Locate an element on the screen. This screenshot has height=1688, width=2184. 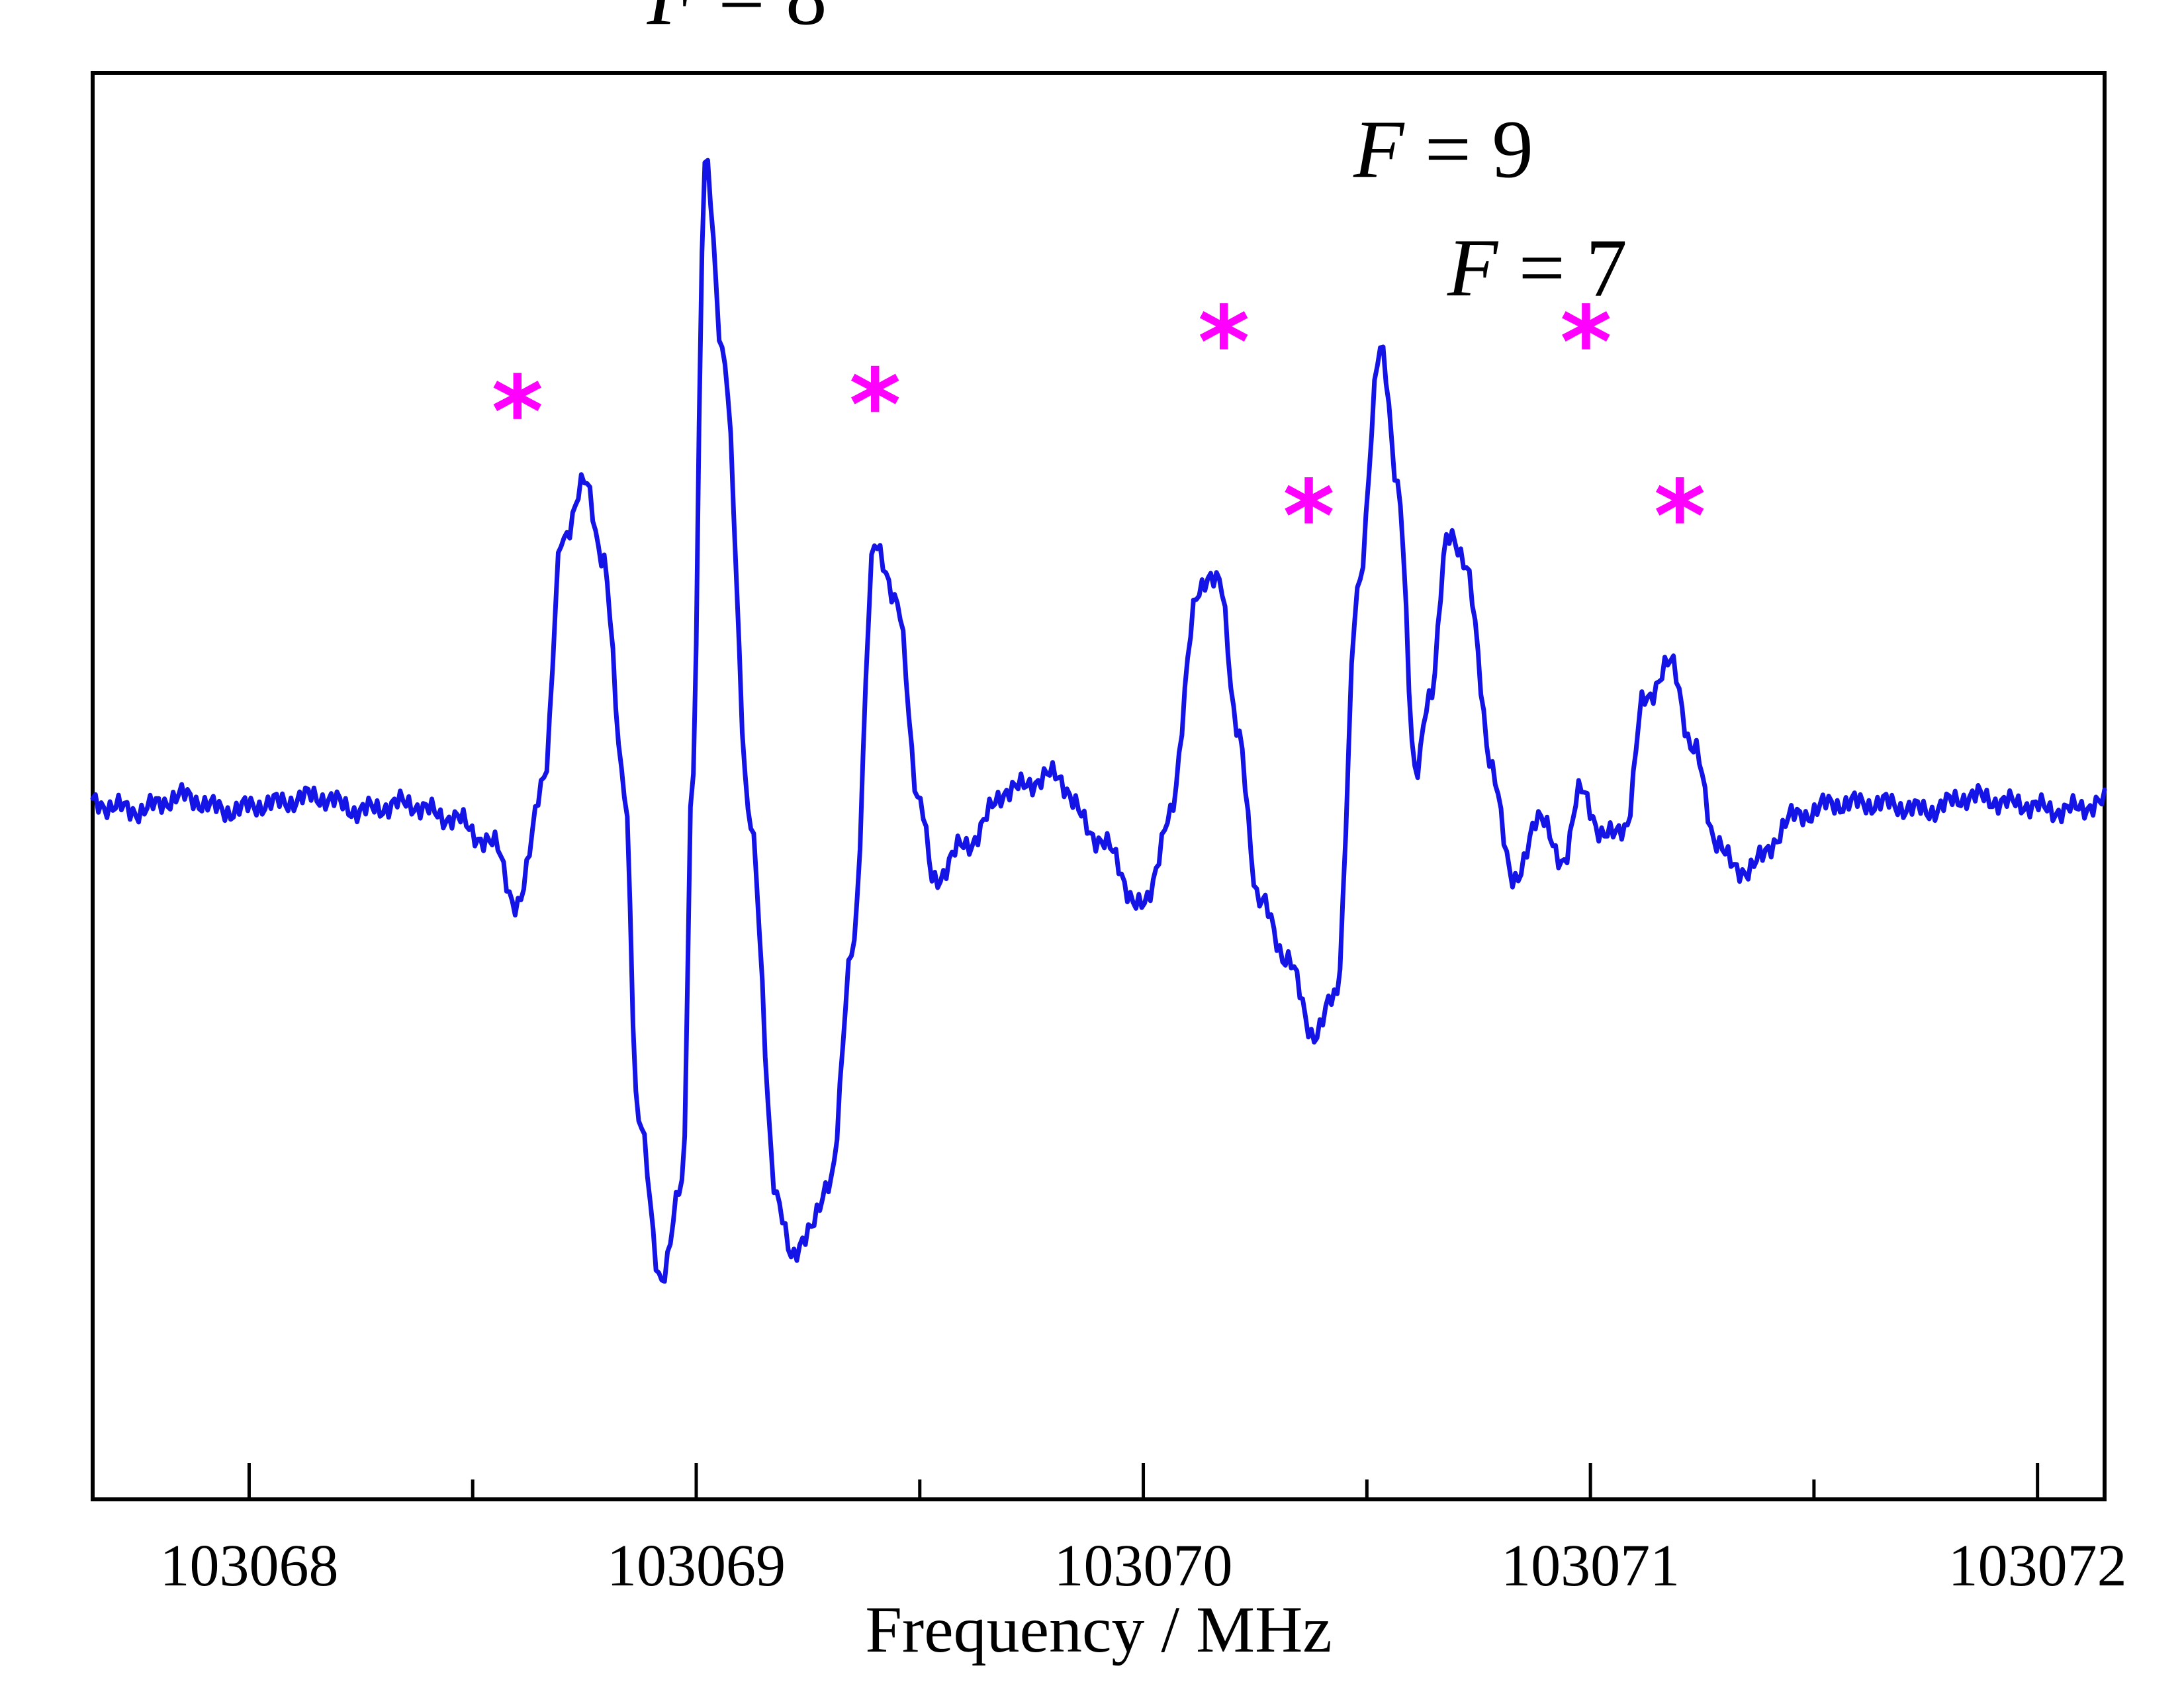
x-axis-label: Frequency / MHz is located at coordinates (1098, 1629).